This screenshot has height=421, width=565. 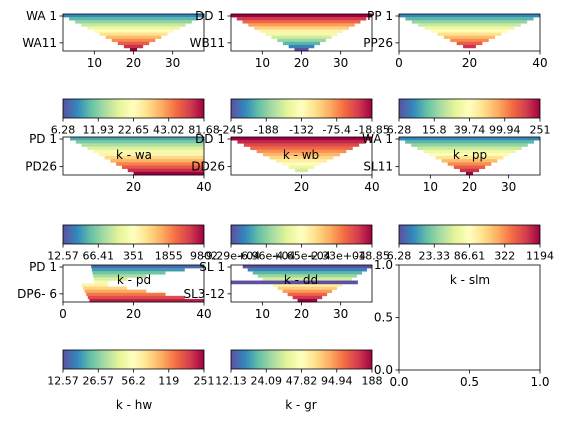 What do you see at coordinates (398, 382) in the screenshot?
I see `x-tick-label: 0.0` at bounding box center [398, 382].